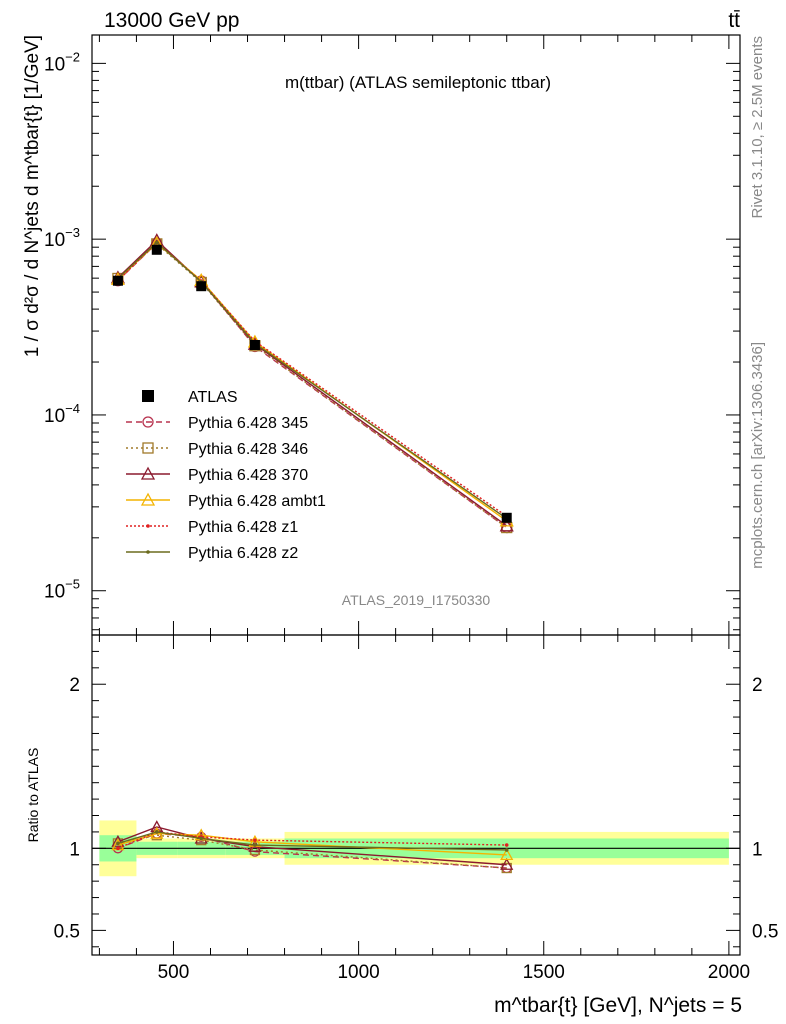  Describe the element at coordinates (62, 590) in the screenshot. I see `y-tick-label: 10⁻⁵` at that location.